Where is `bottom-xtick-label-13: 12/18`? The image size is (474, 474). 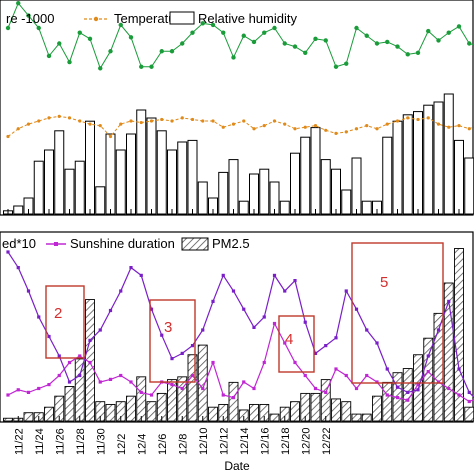
bottom-xtick-label-13: 12/18 is located at coordinates (286, 441).